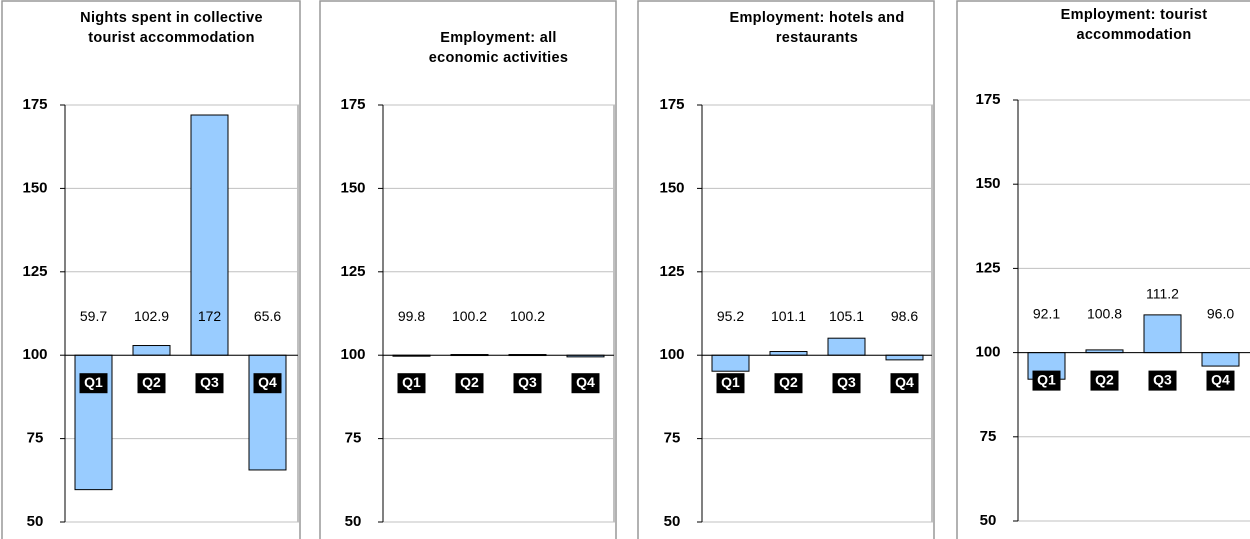 This screenshot has width=1250, height=539. I want to click on value-label: 92.1, so click(1046, 313).